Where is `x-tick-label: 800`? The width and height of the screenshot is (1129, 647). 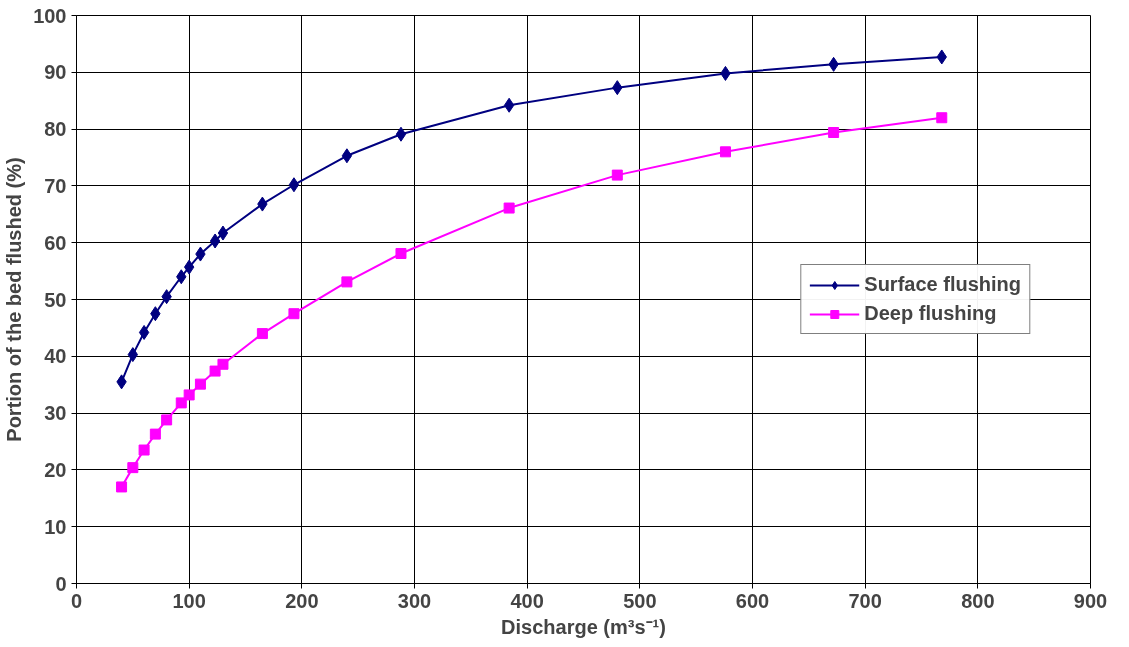
x-tick-label: 800 is located at coordinates (978, 600).